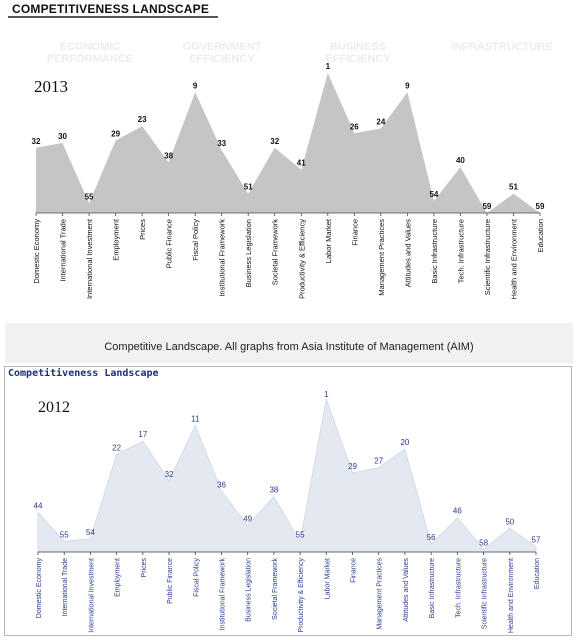 Image resolution: width=583 pixels, height=640 pixels. Describe the element at coordinates (247, 519) in the screenshot. I see `data-label: 49` at that location.